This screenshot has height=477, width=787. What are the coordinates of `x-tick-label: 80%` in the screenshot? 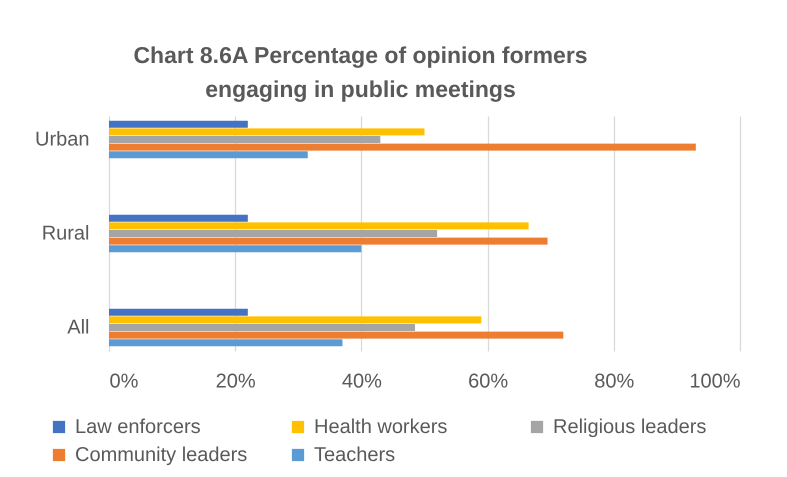 It's located at (614, 381).